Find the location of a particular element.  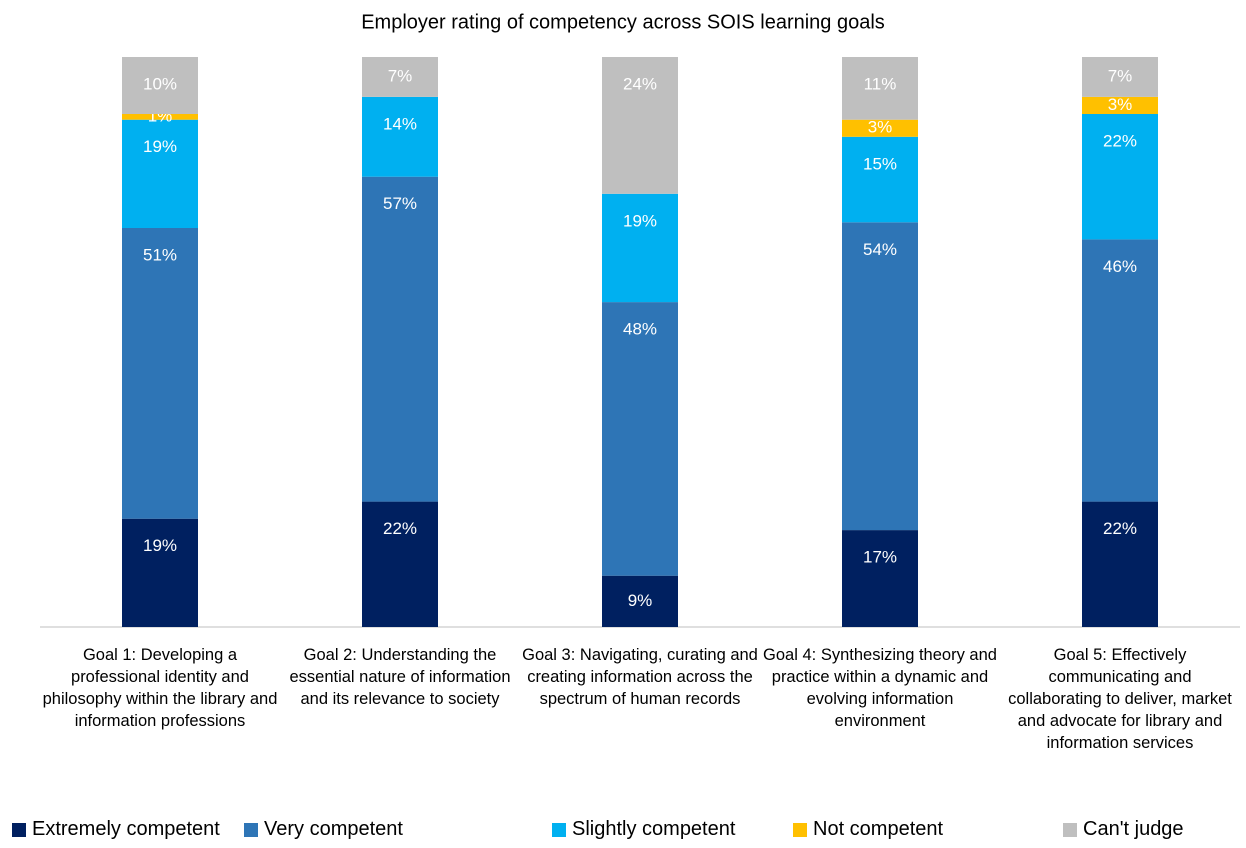

data-label: 24% is located at coordinates (640, 83).